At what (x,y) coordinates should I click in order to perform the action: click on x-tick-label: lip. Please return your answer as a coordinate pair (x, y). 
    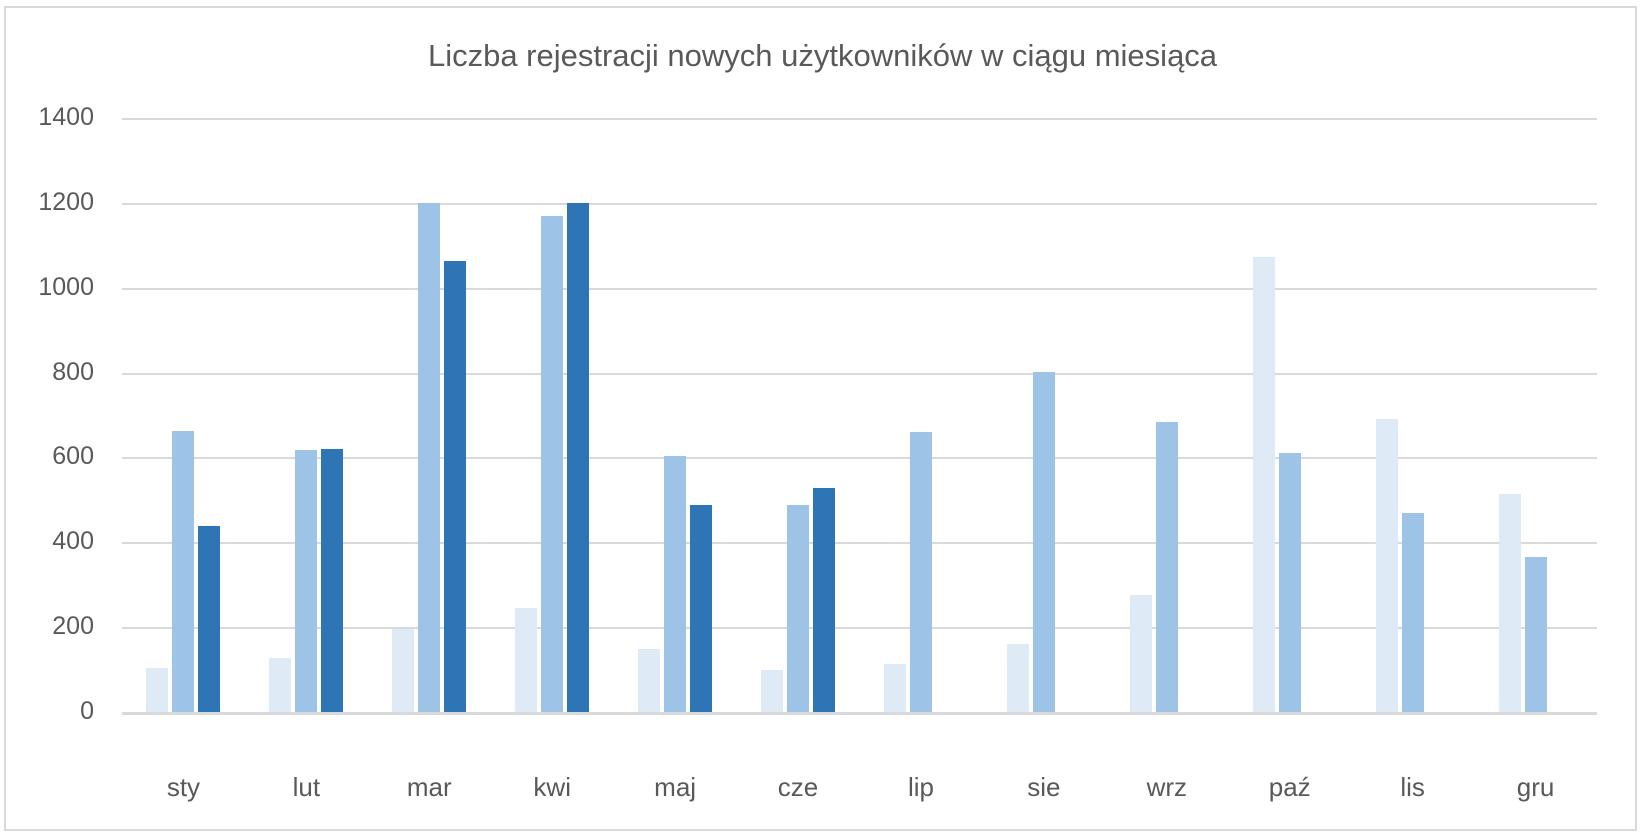
    Looking at the image, I should click on (920, 787).